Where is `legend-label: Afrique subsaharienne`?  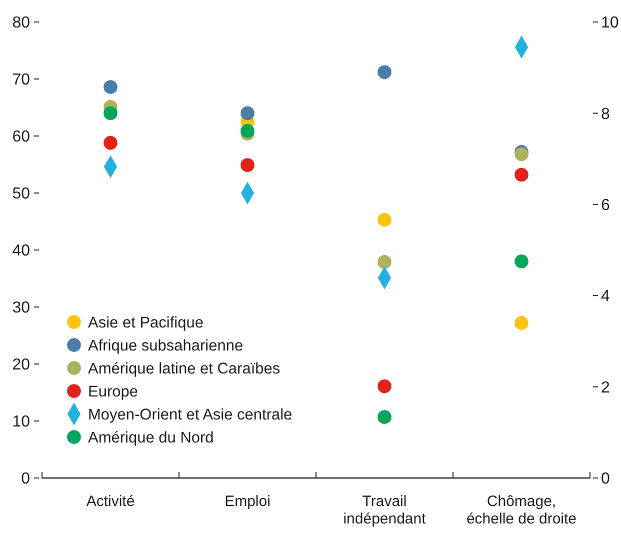
legend-label: Afrique subsaharienne is located at coordinates (166, 345).